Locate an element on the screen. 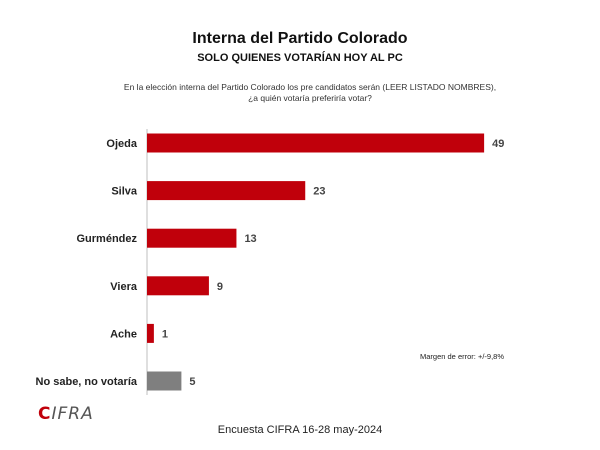 Image resolution: width=600 pixels, height=450 pixels. value-label-4: 1 is located at coordinates (165, 334).